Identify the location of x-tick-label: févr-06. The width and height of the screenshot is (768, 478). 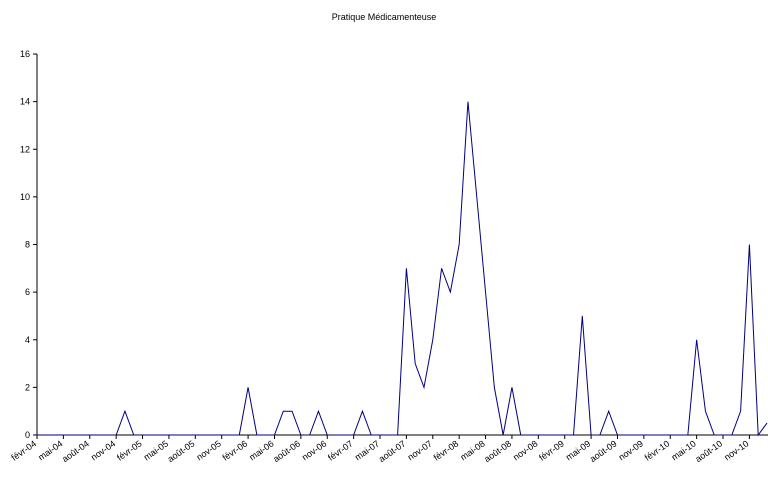
(235, 450).